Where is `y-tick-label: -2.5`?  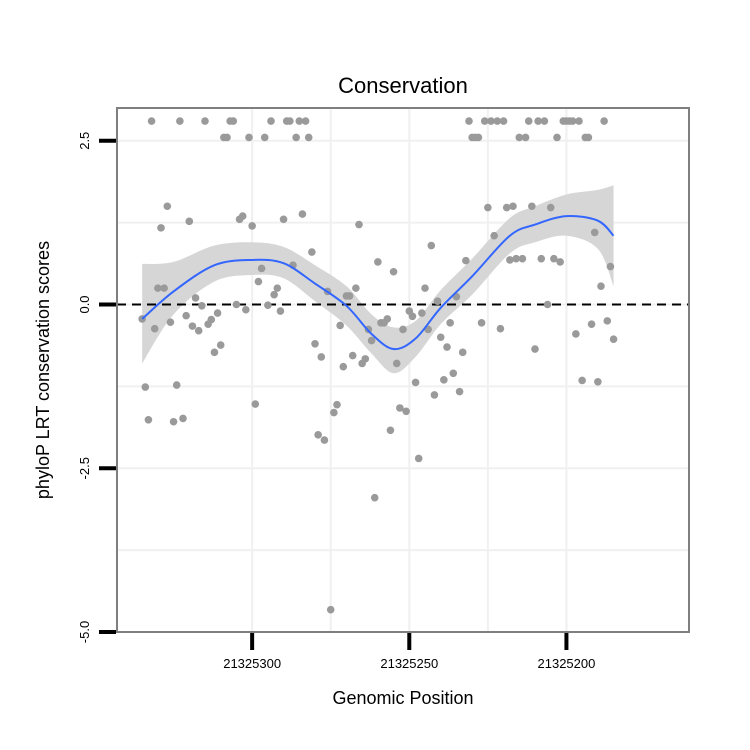 y-tick-label: -2.5 is located at coordinates (84, 468).